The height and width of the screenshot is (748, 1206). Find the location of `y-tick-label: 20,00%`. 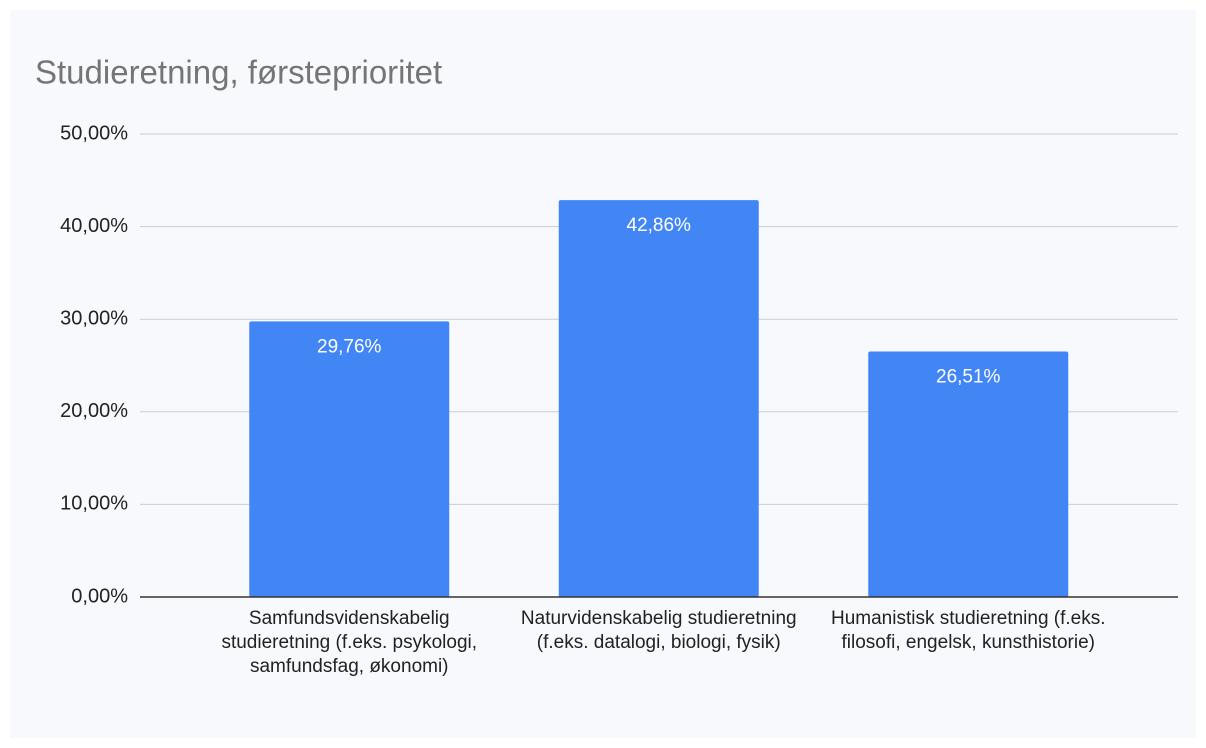

y-tick-label: 20,00% is located at coordinates (94, 411).